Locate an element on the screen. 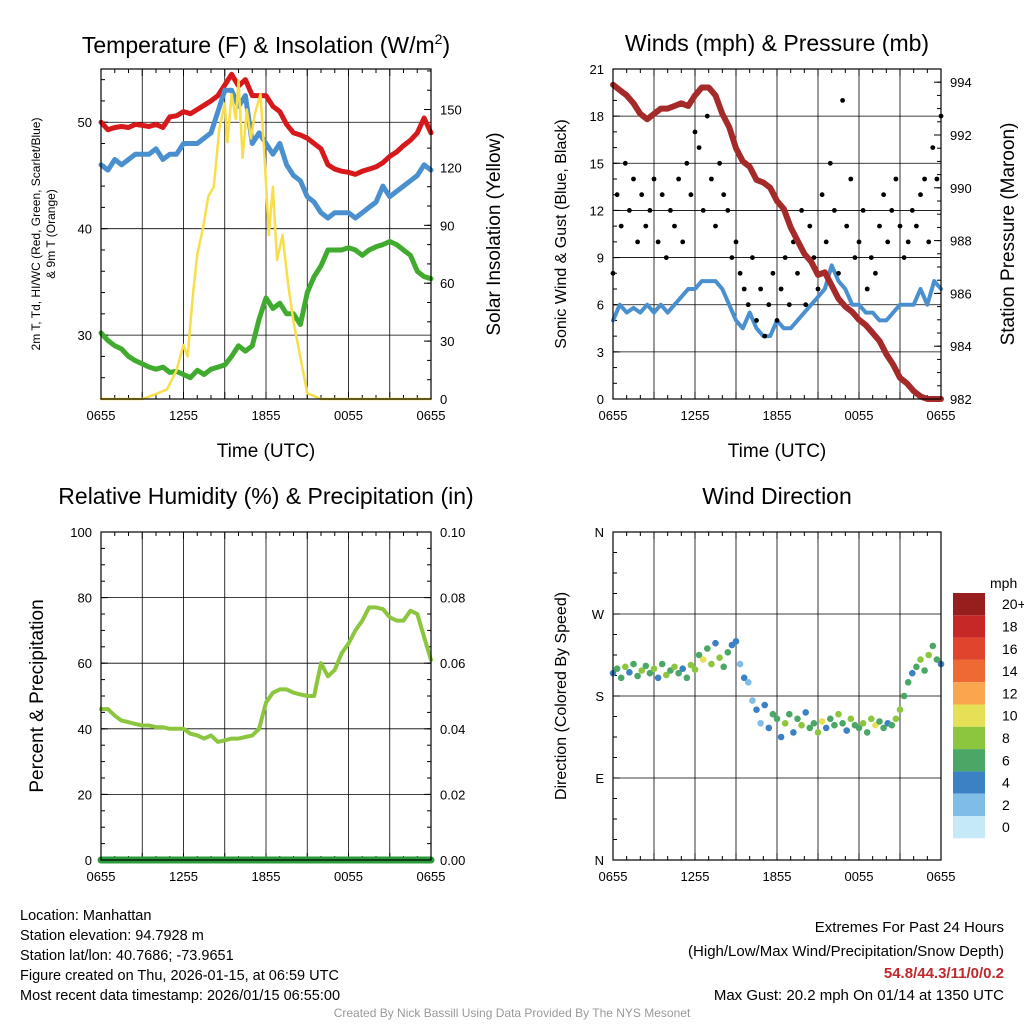  y-tick-label: 3 is located at coordinates (600, 352).